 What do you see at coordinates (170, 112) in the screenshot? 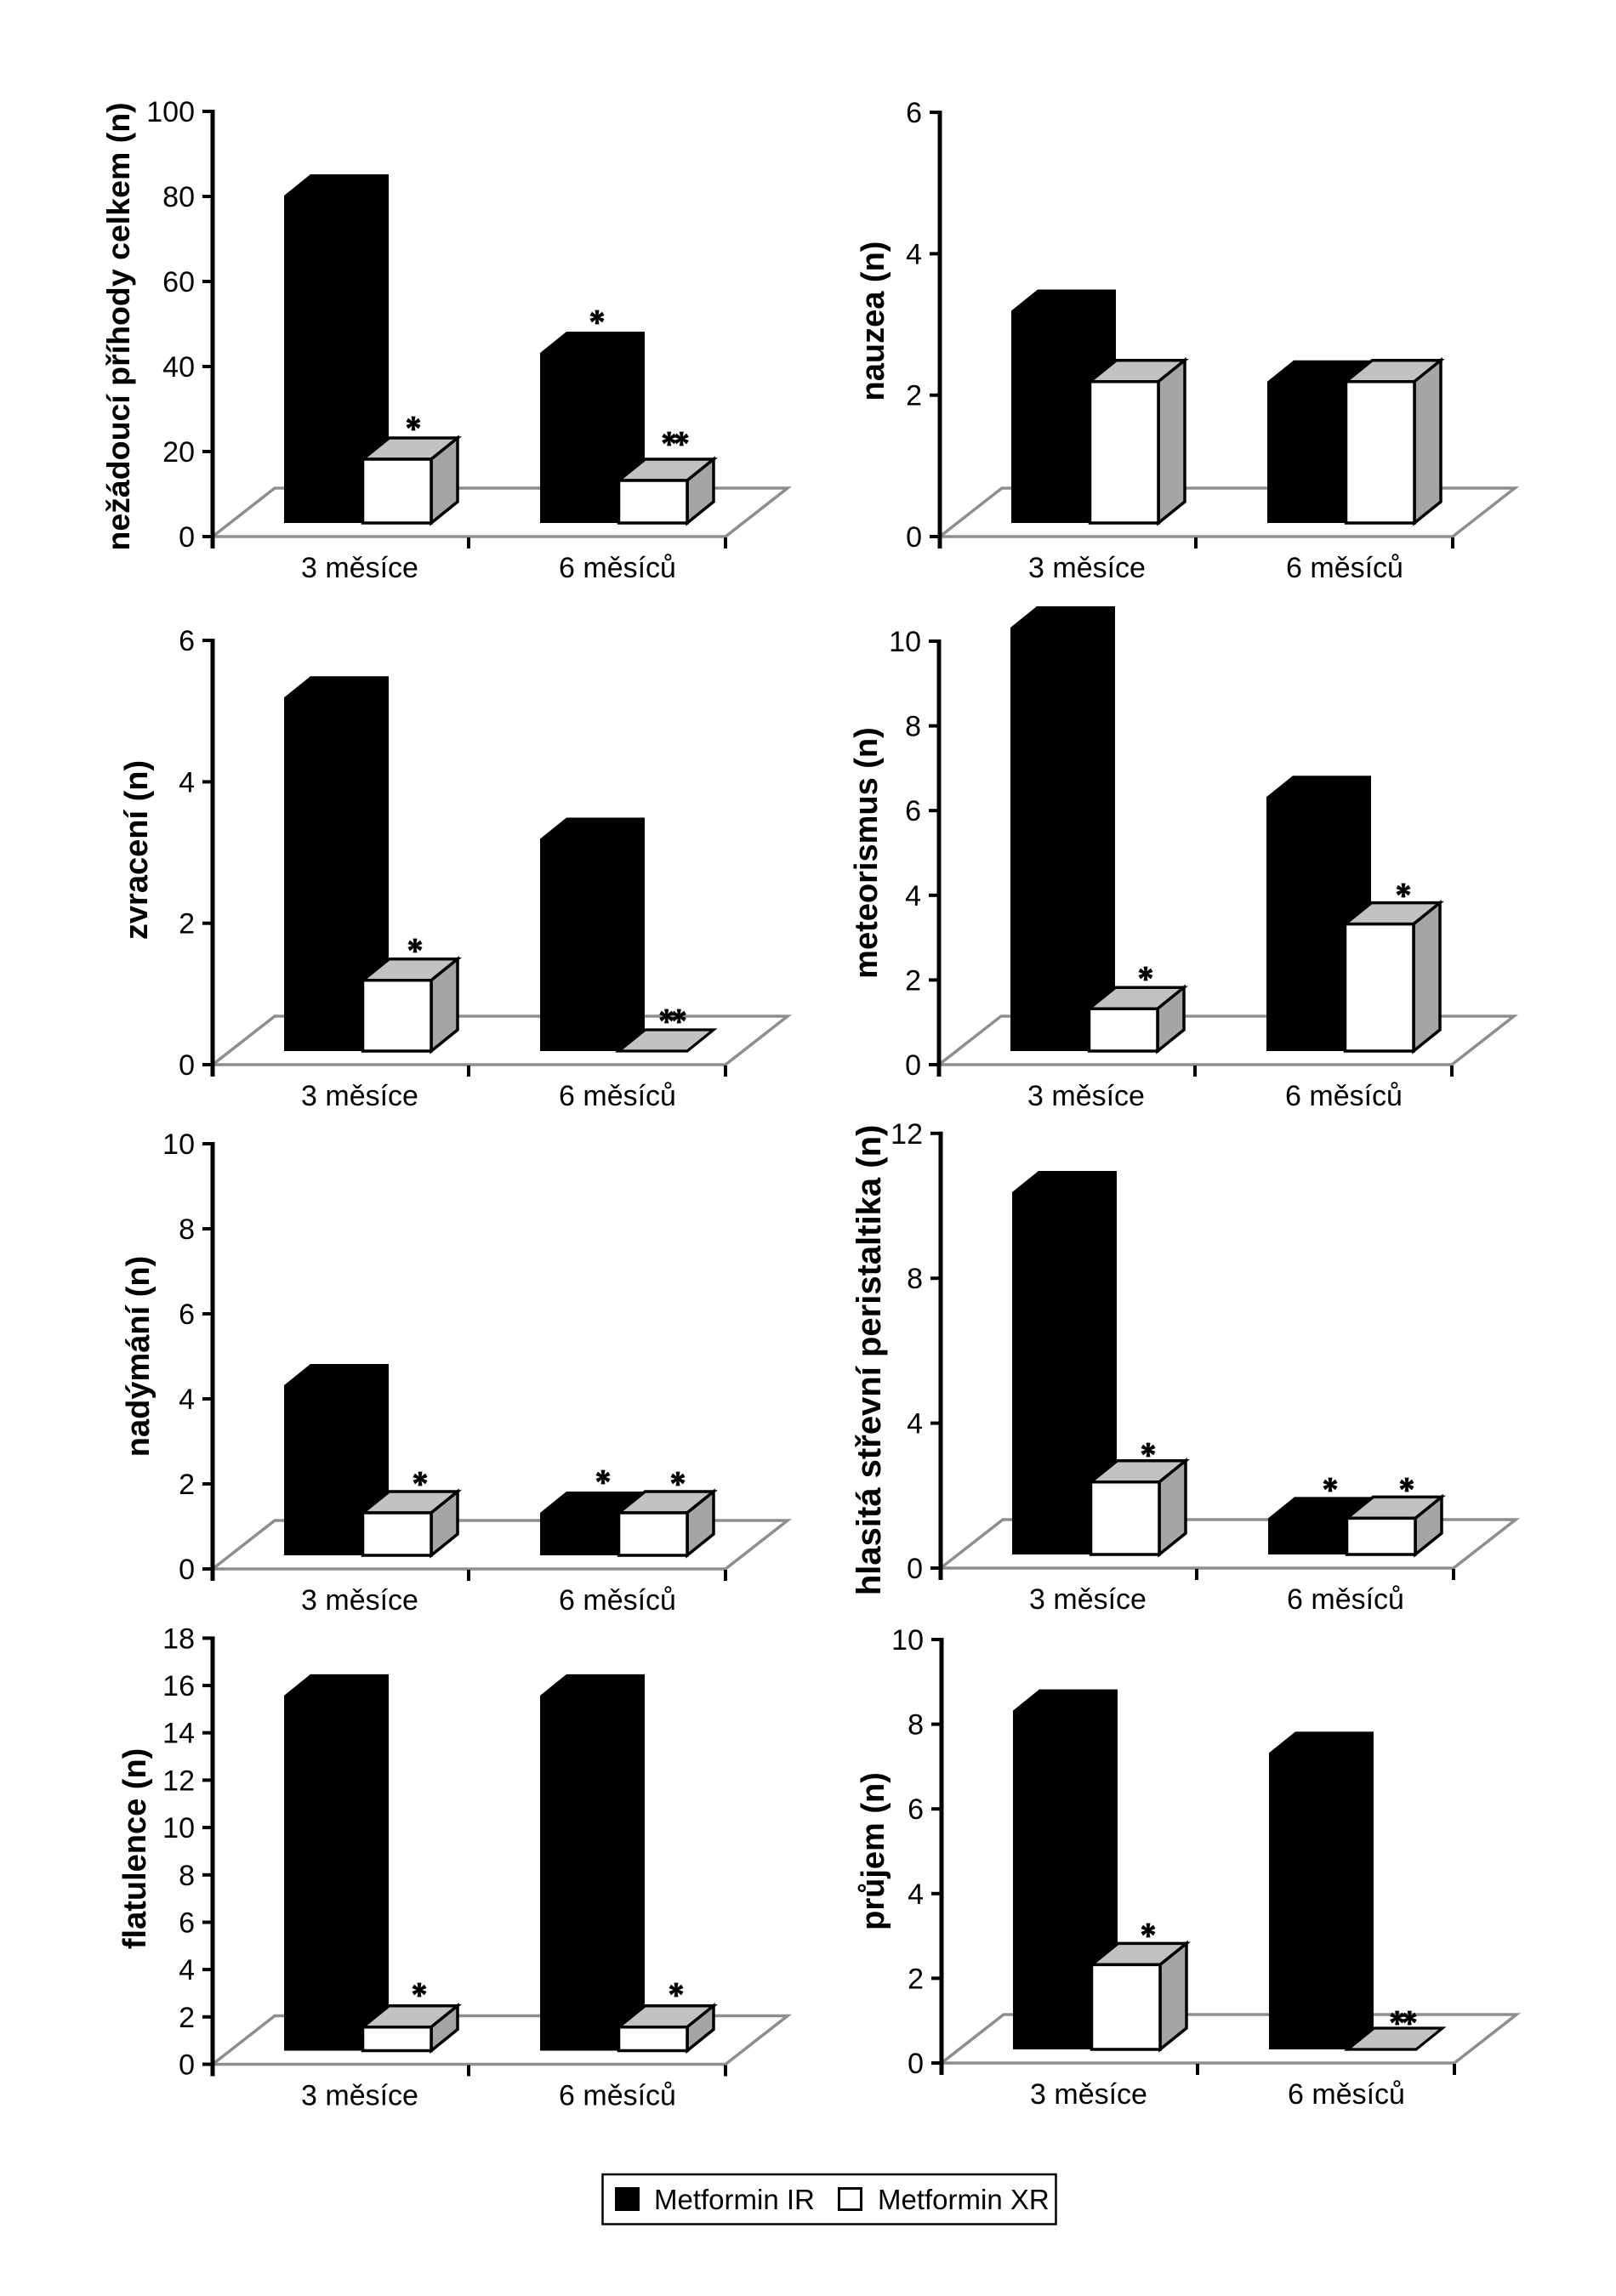
I see `svg-text: 100` at bounding box center [170, 112].